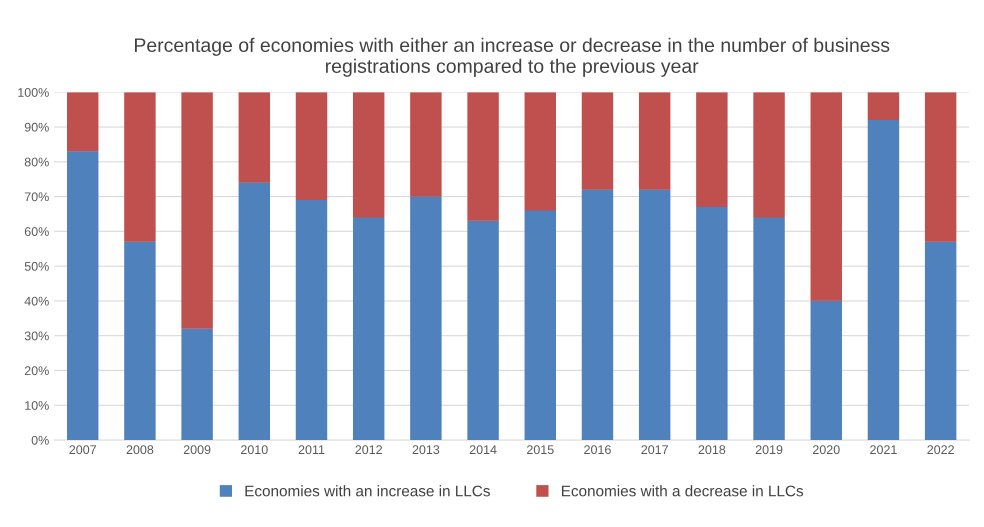  Describe the element at coordinates (197, 449) in the screenshot. I see `x-tick-label: 2009` at that location.